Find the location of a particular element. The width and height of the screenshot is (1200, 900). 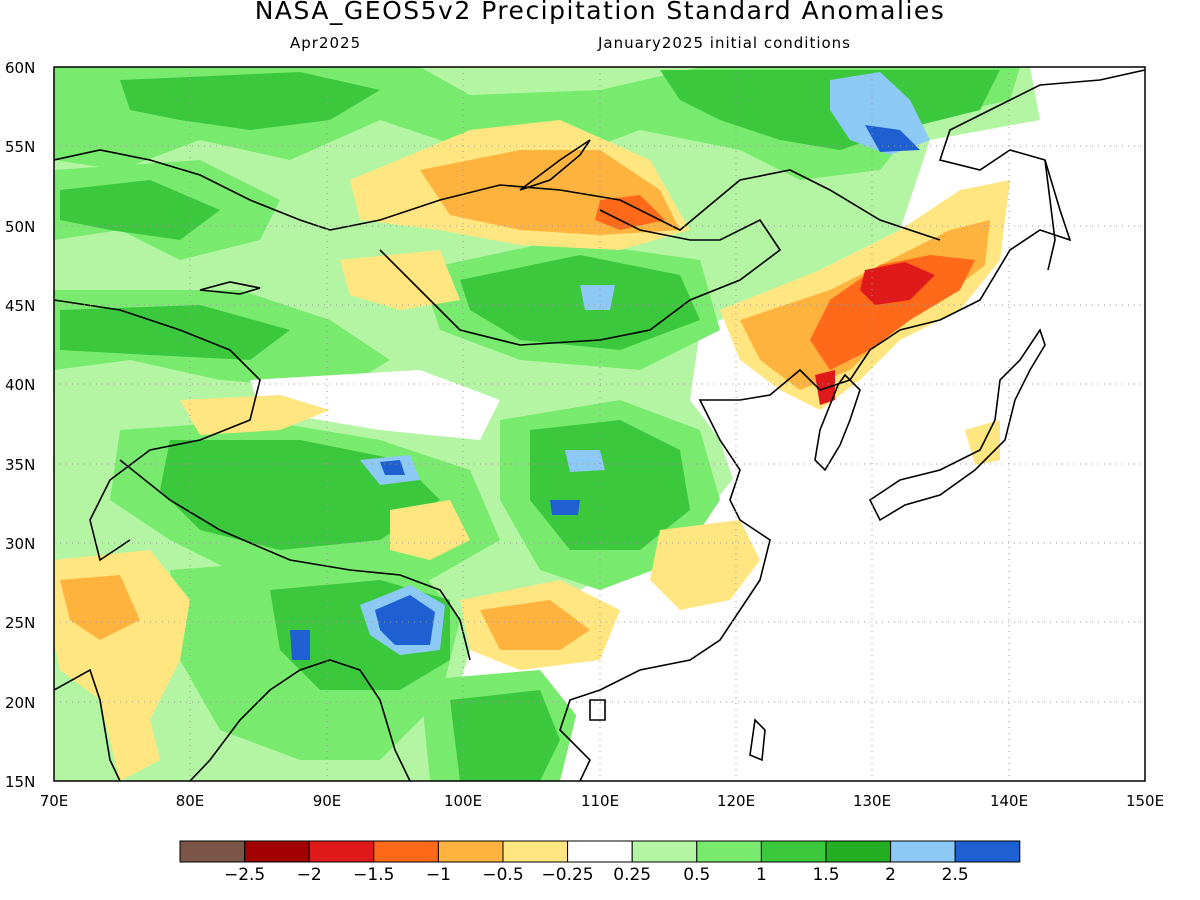

border-central-asia is located at coordinates (157, 430).